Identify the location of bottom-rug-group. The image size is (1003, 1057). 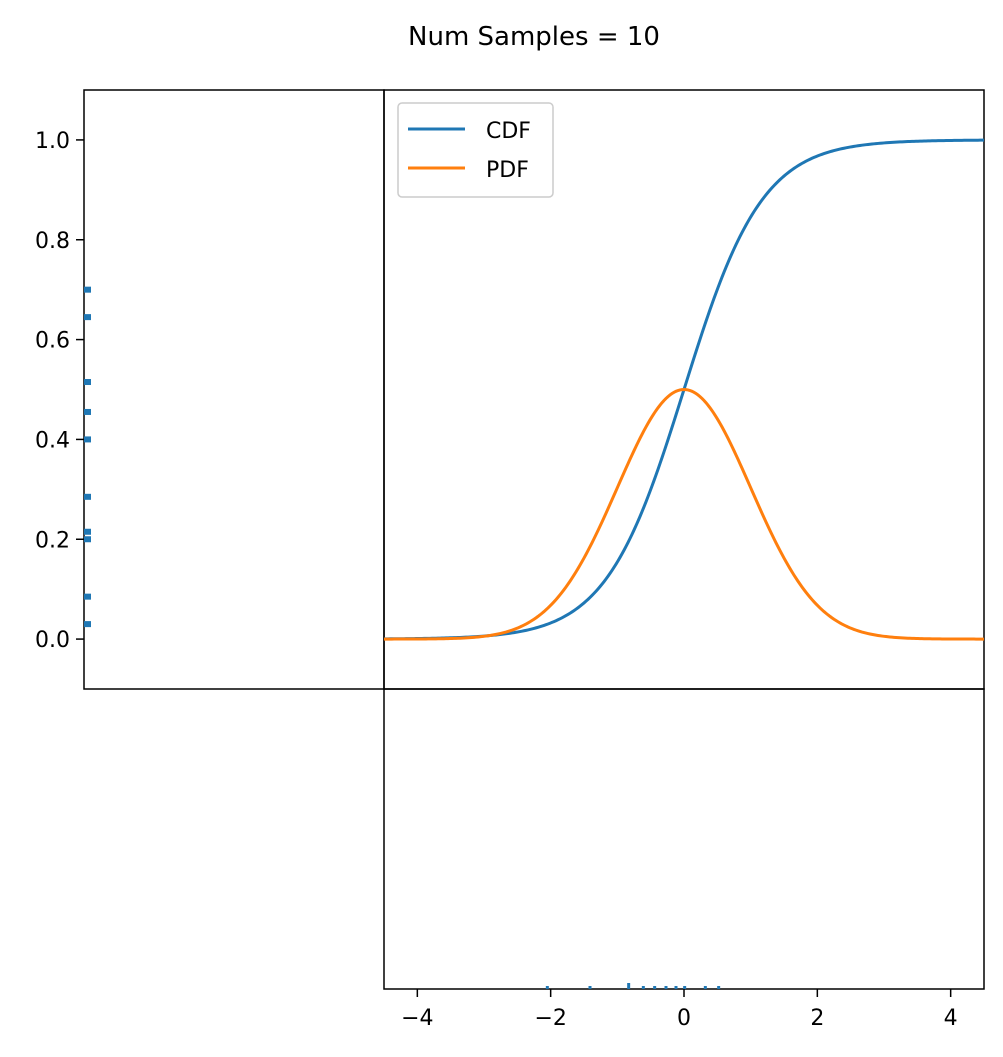
(633, 986).